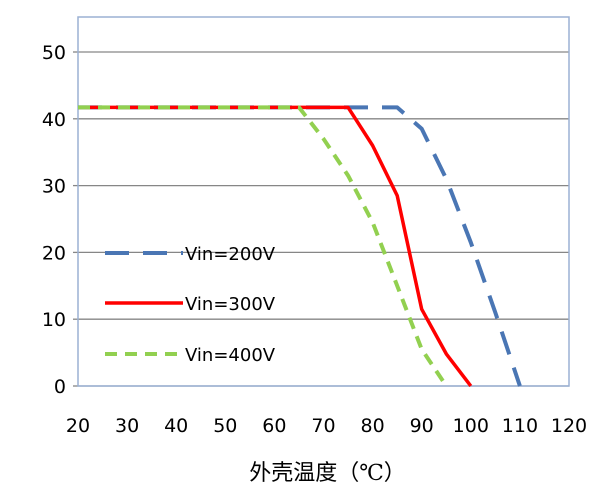 This screenshot has width=596, height=493. Describe the element at coordinates (176, 426) in the screenshot. I see `xtick-label-40: 40` at that location.